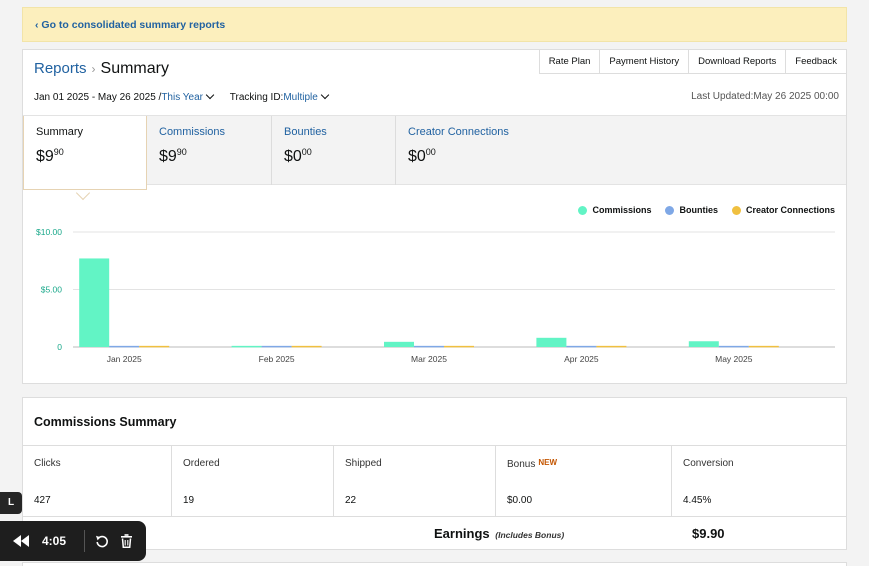 This screenshot has height=566, width=869. I want to click on period-dropdown: This Year, so click(182, 97).